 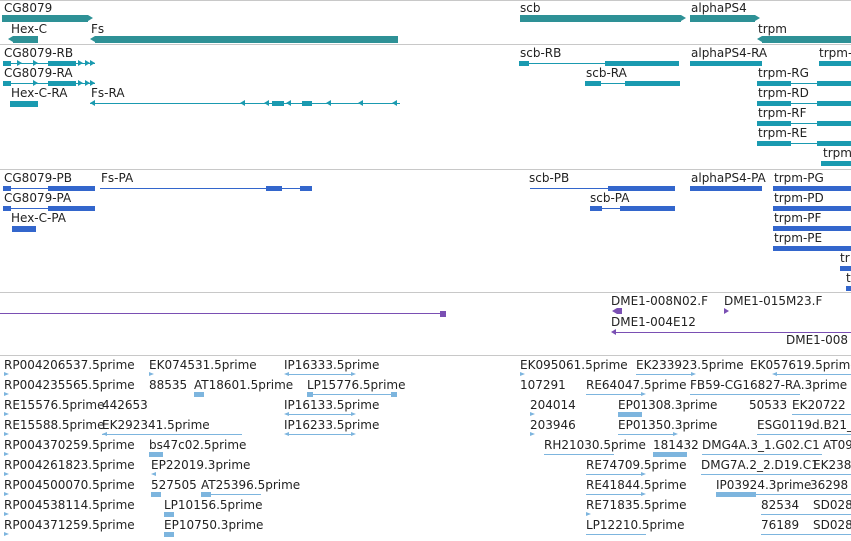 What do you see at coordinates (780, 525) in the screenshot?
I see `est-label: 76189` at bounding box center [780, 525].